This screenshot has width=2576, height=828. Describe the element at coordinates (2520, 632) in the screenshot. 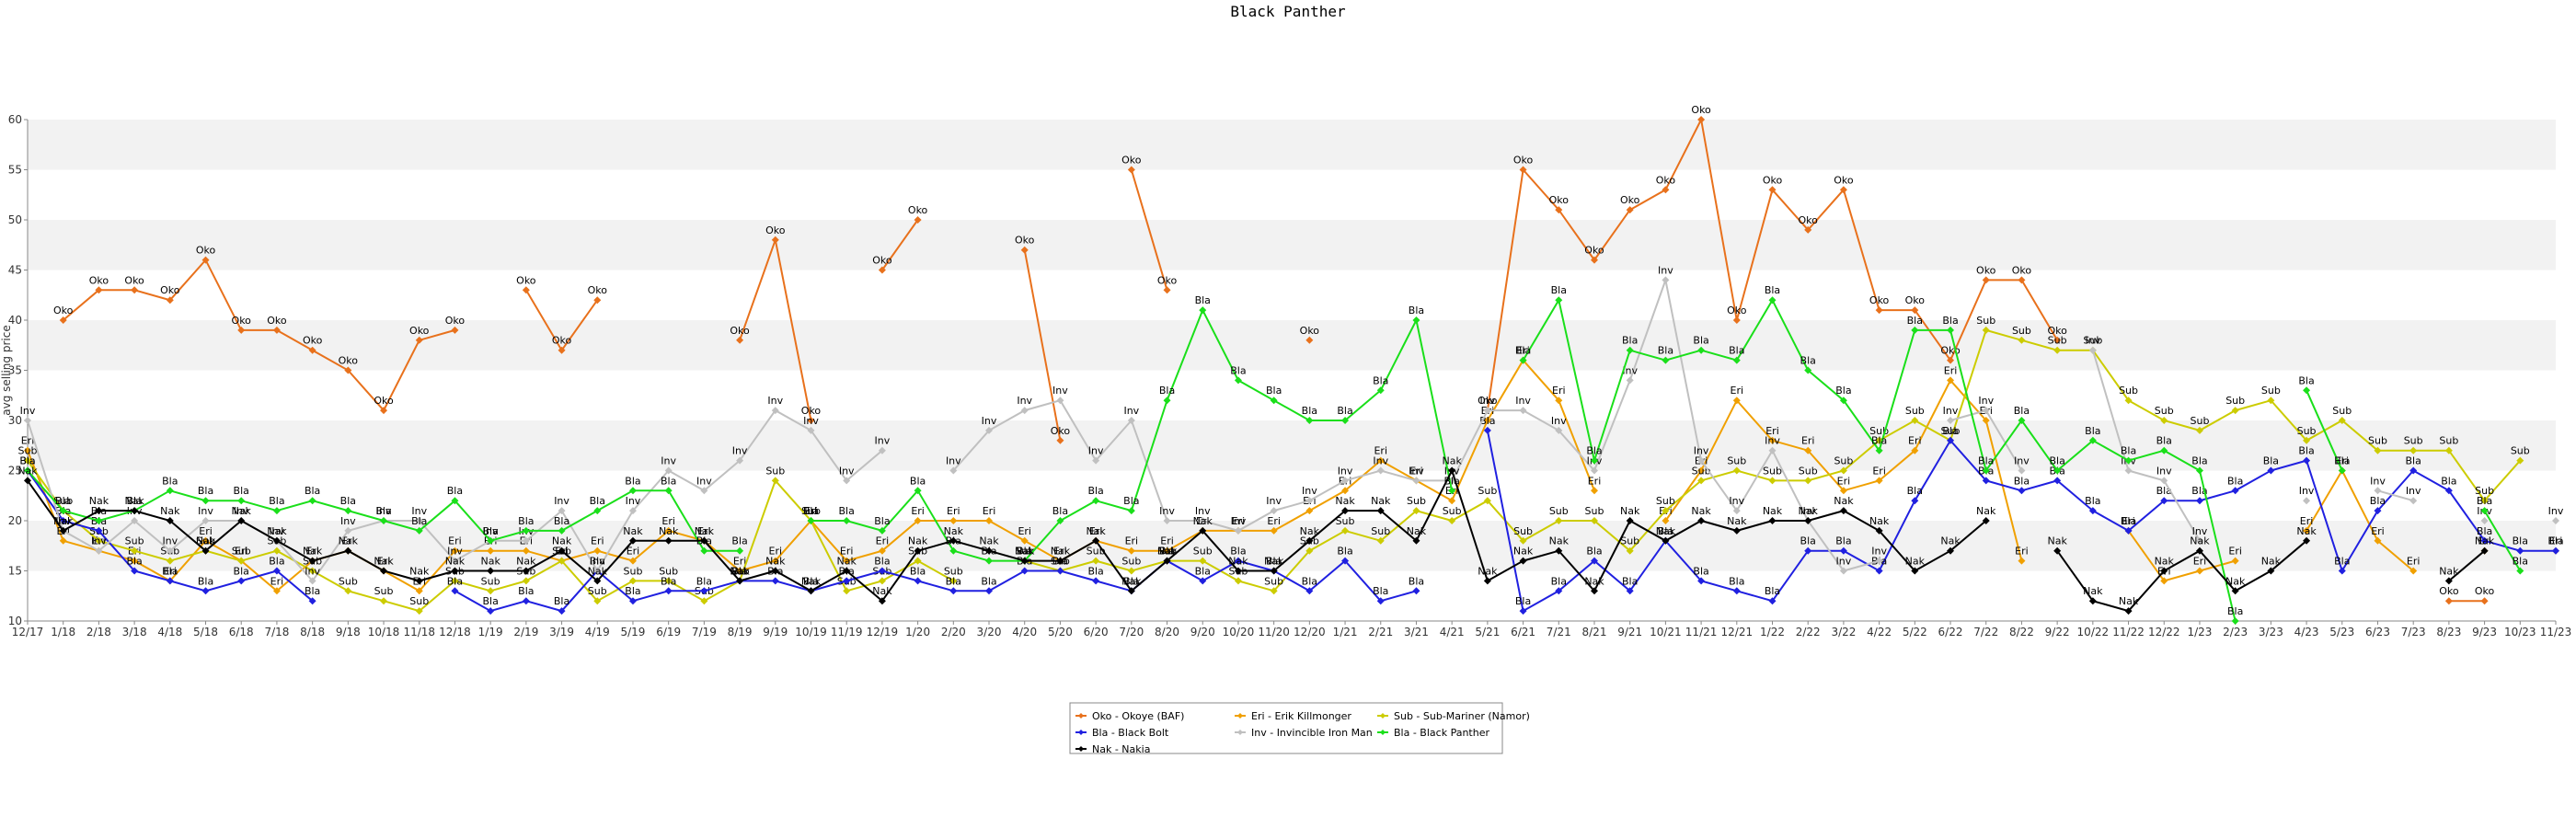

I see `x-tick-label: 10/23` at that location.